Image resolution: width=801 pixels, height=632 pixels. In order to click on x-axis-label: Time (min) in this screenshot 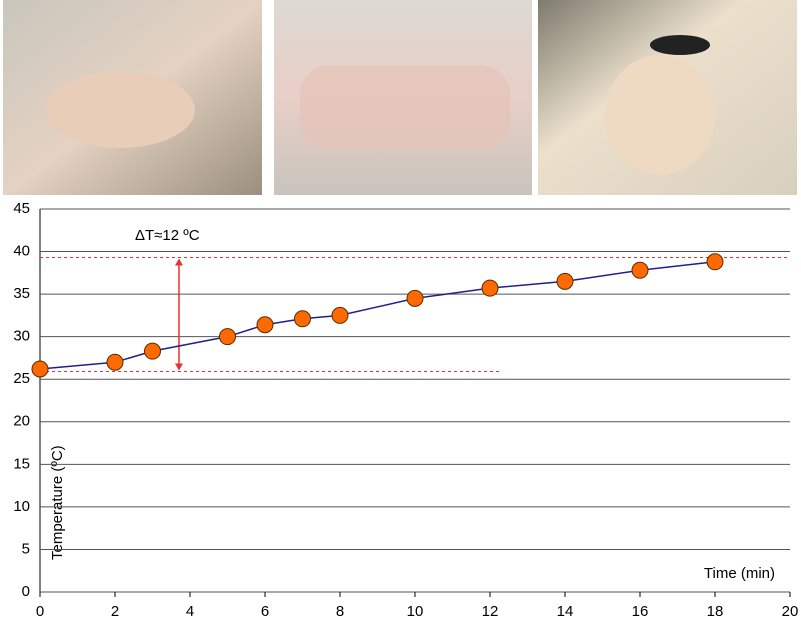, I will do `click(739, 573)`.